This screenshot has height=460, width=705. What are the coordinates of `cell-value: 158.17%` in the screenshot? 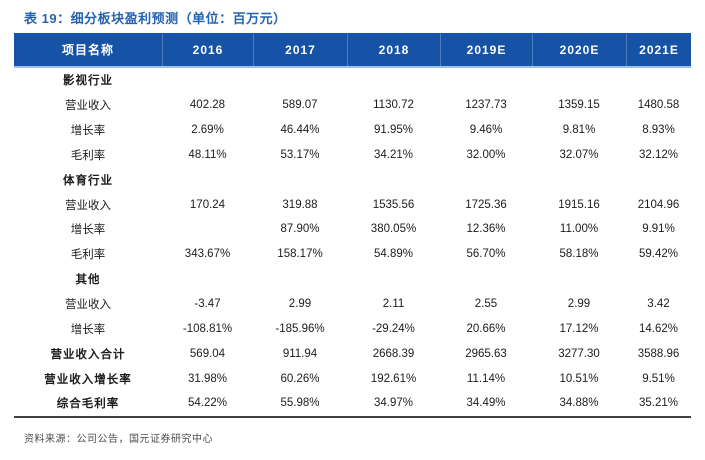 It's located at (300, 254).